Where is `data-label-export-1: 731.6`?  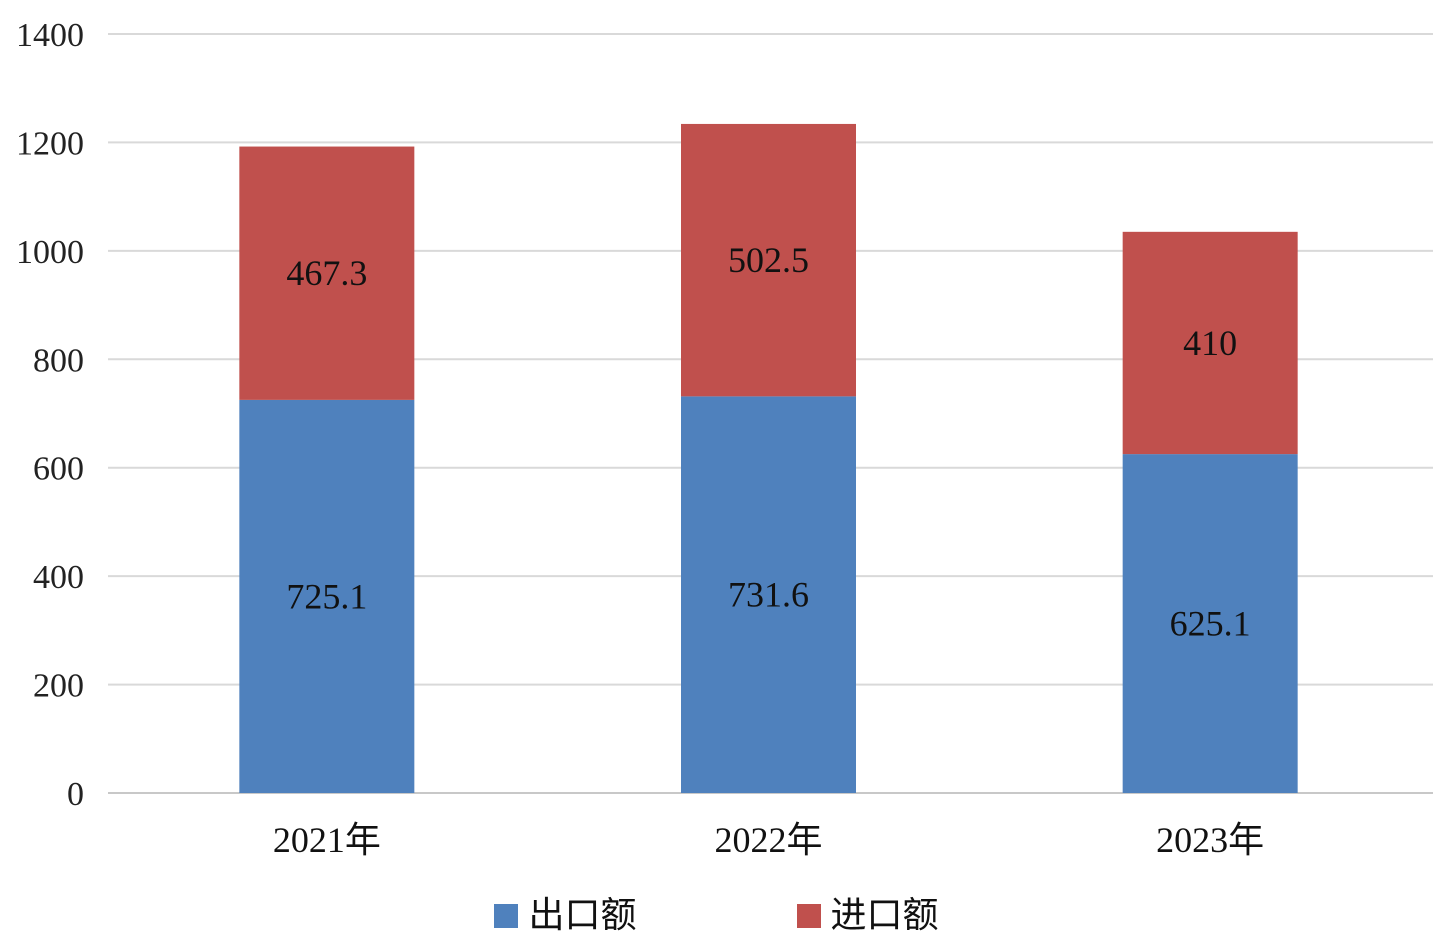 data-label-export-1: 731.6 is located at coordinates (768, 595).